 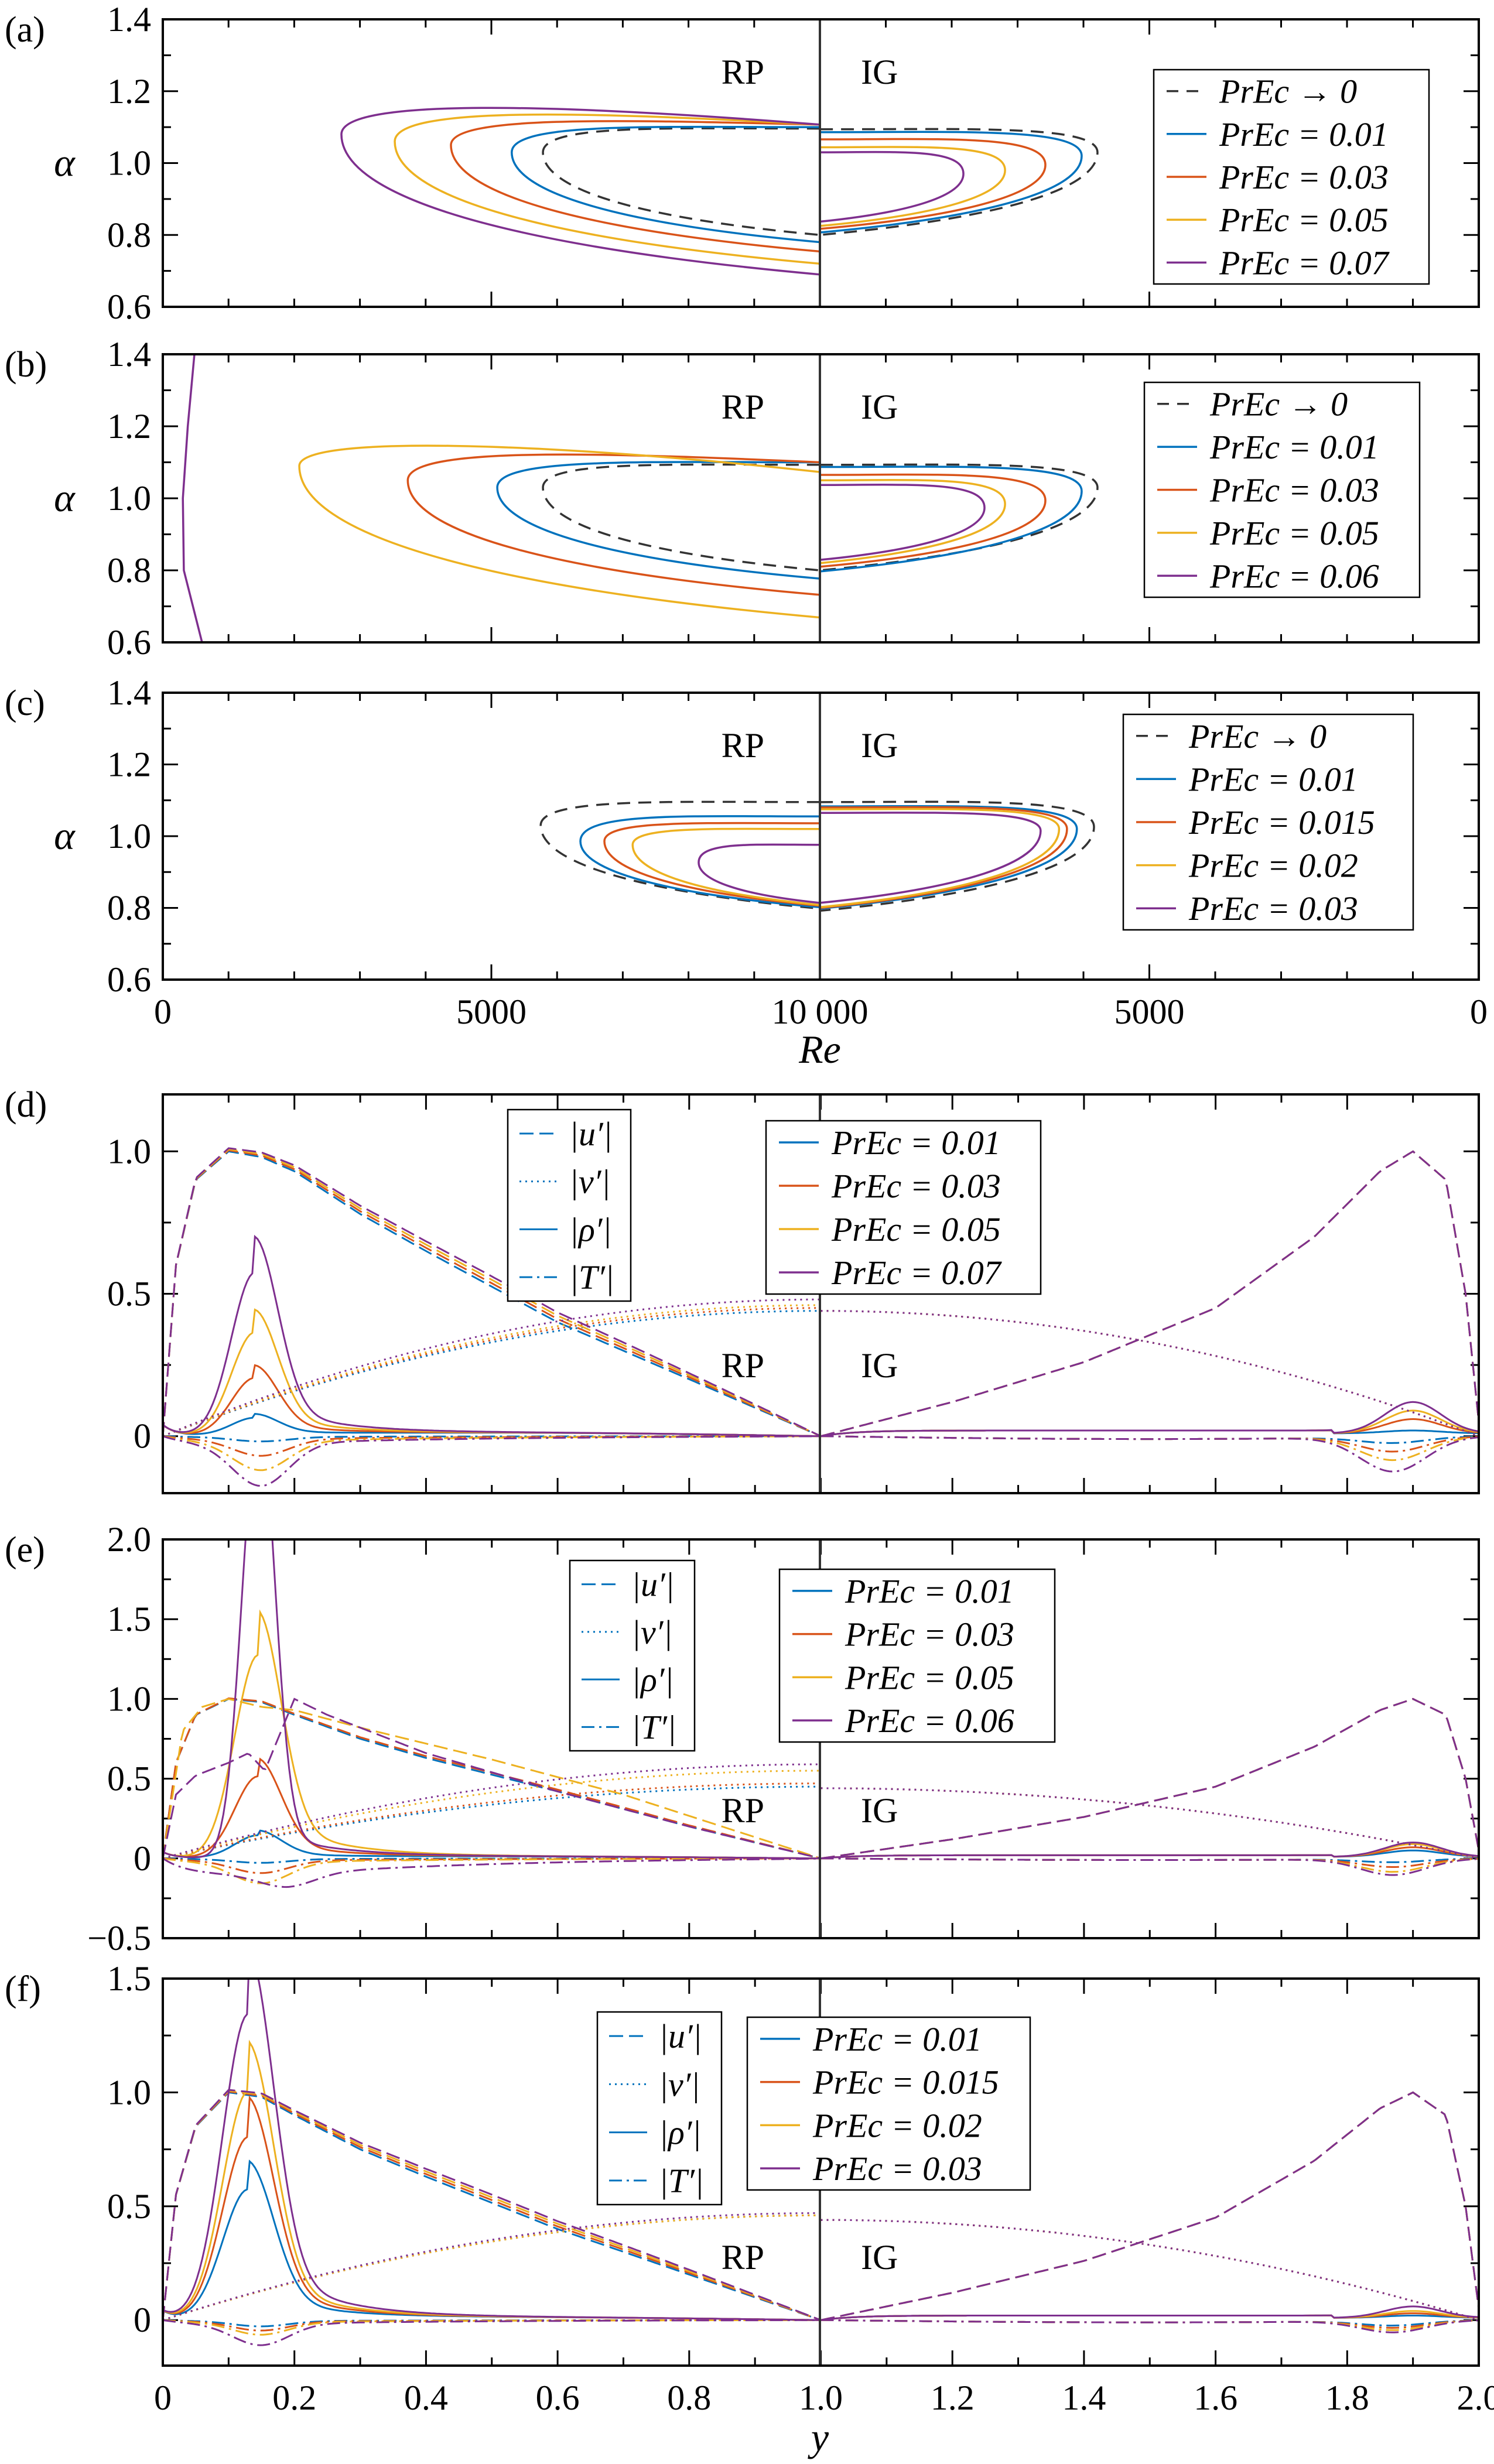 What do you see at coordinates (491, 1012) in the screenshot?
I see `x-tick-label: 5000` at bounding box center [491, 1012].